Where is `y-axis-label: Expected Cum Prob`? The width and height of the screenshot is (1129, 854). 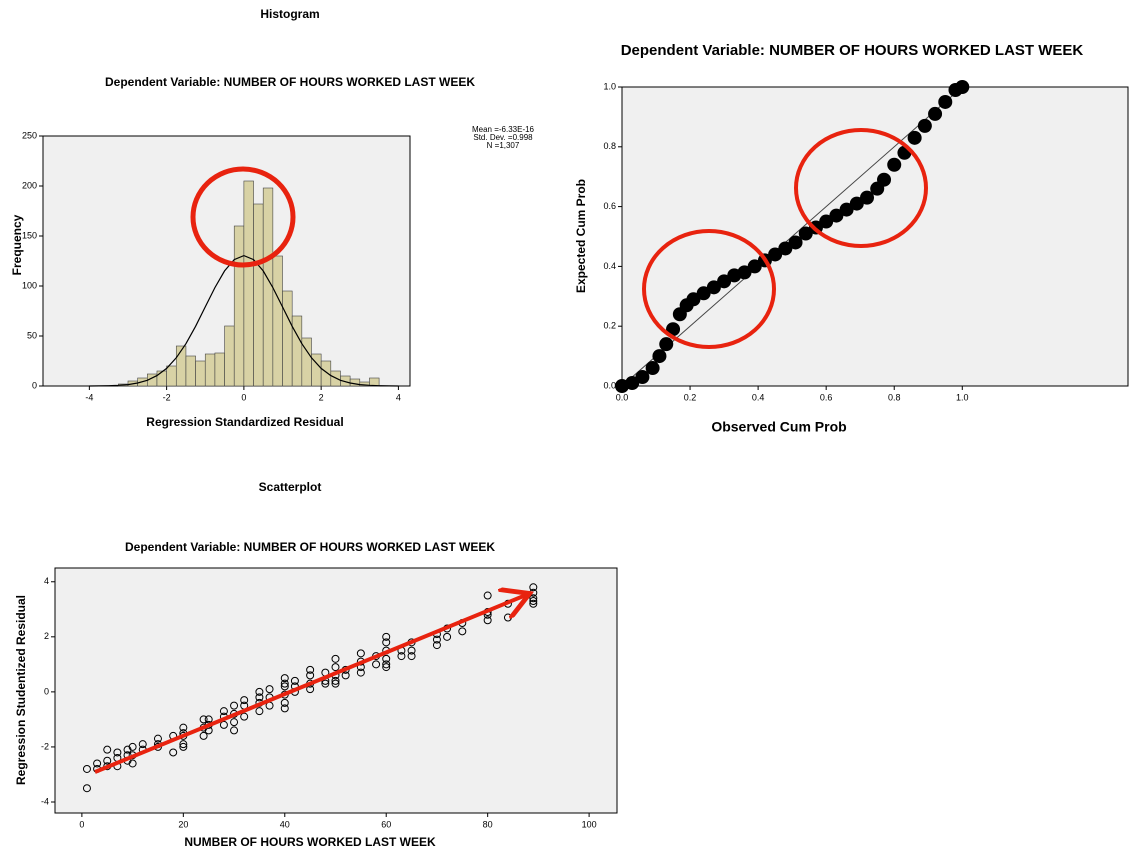
y-axis-label: Expected Cum Prob is located at coordinates (581, 236).